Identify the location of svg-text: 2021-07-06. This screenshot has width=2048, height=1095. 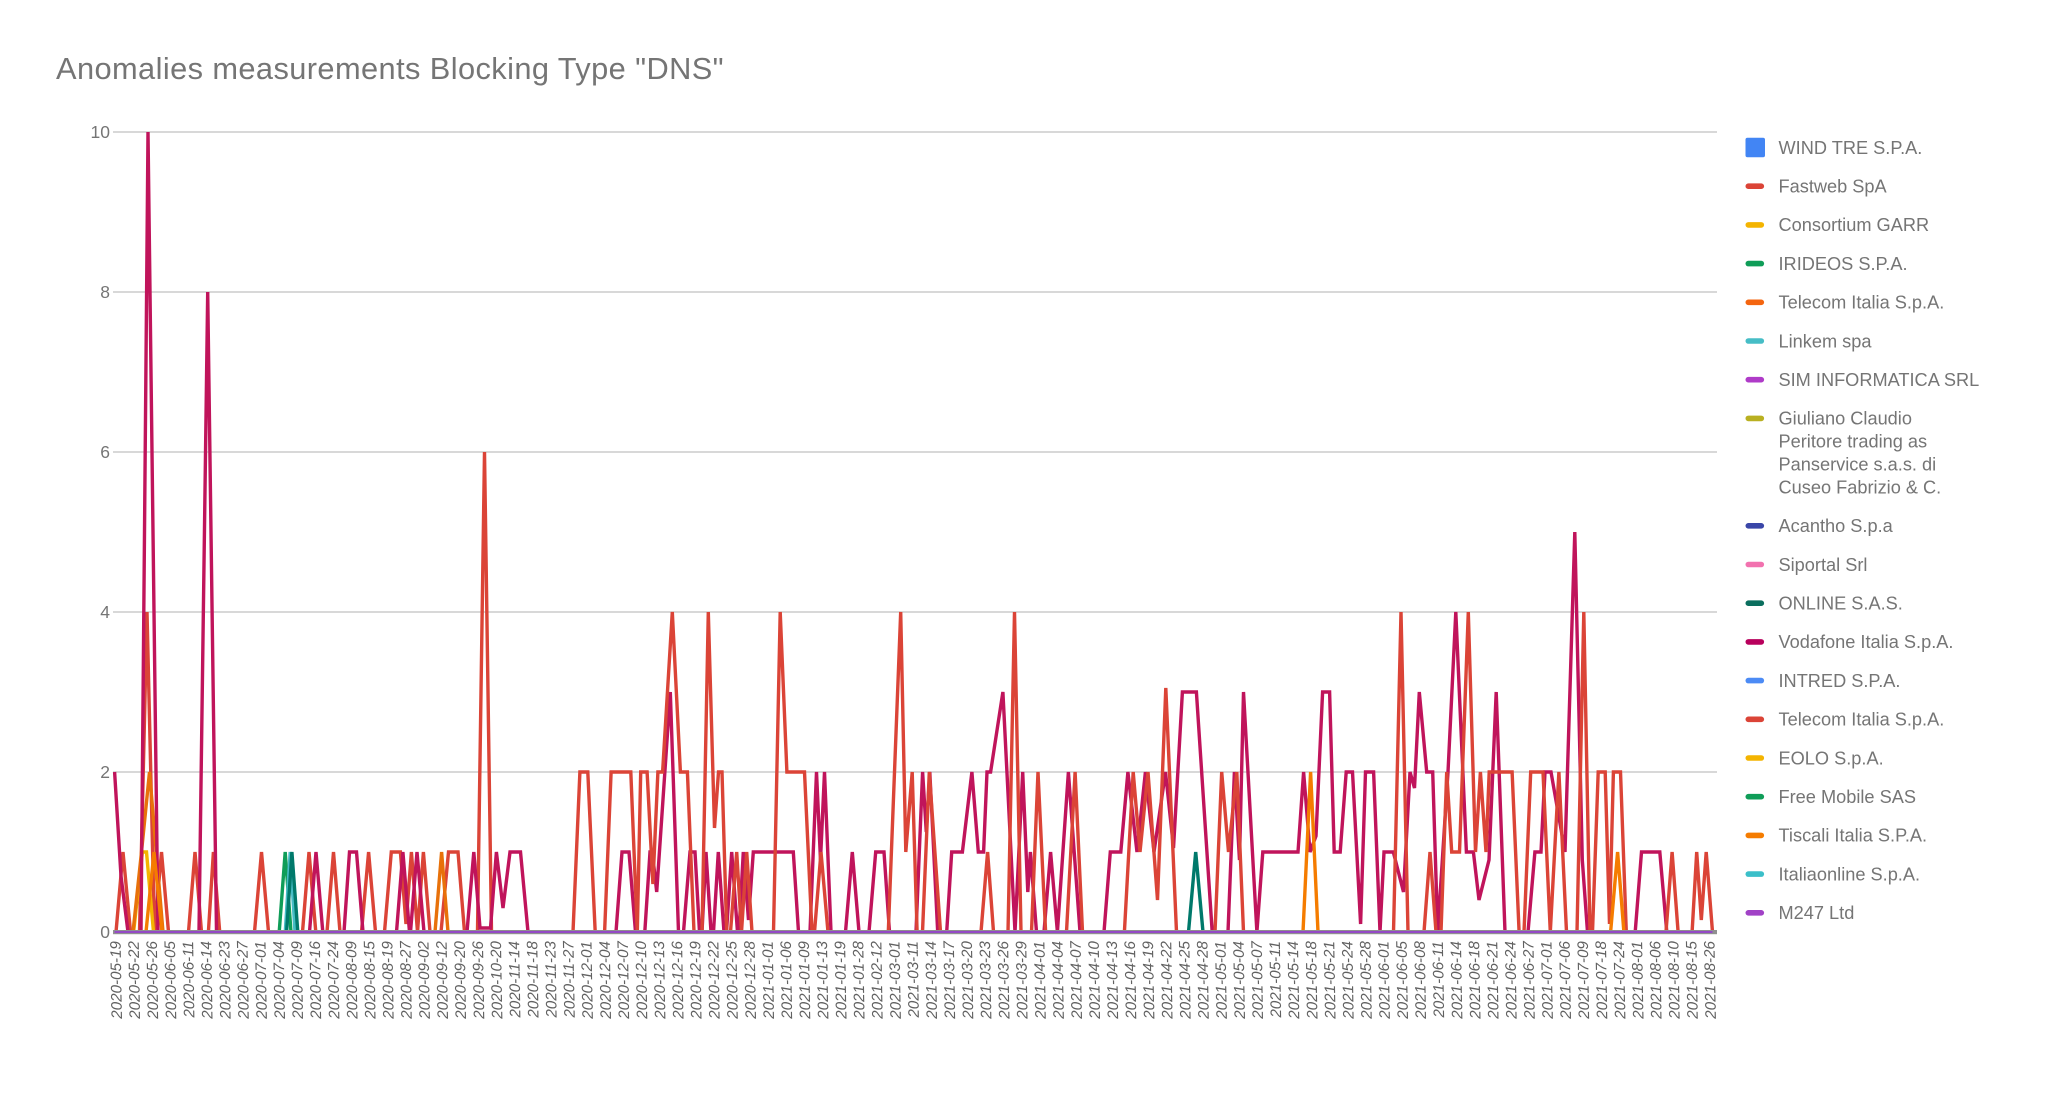
(1566, 980).